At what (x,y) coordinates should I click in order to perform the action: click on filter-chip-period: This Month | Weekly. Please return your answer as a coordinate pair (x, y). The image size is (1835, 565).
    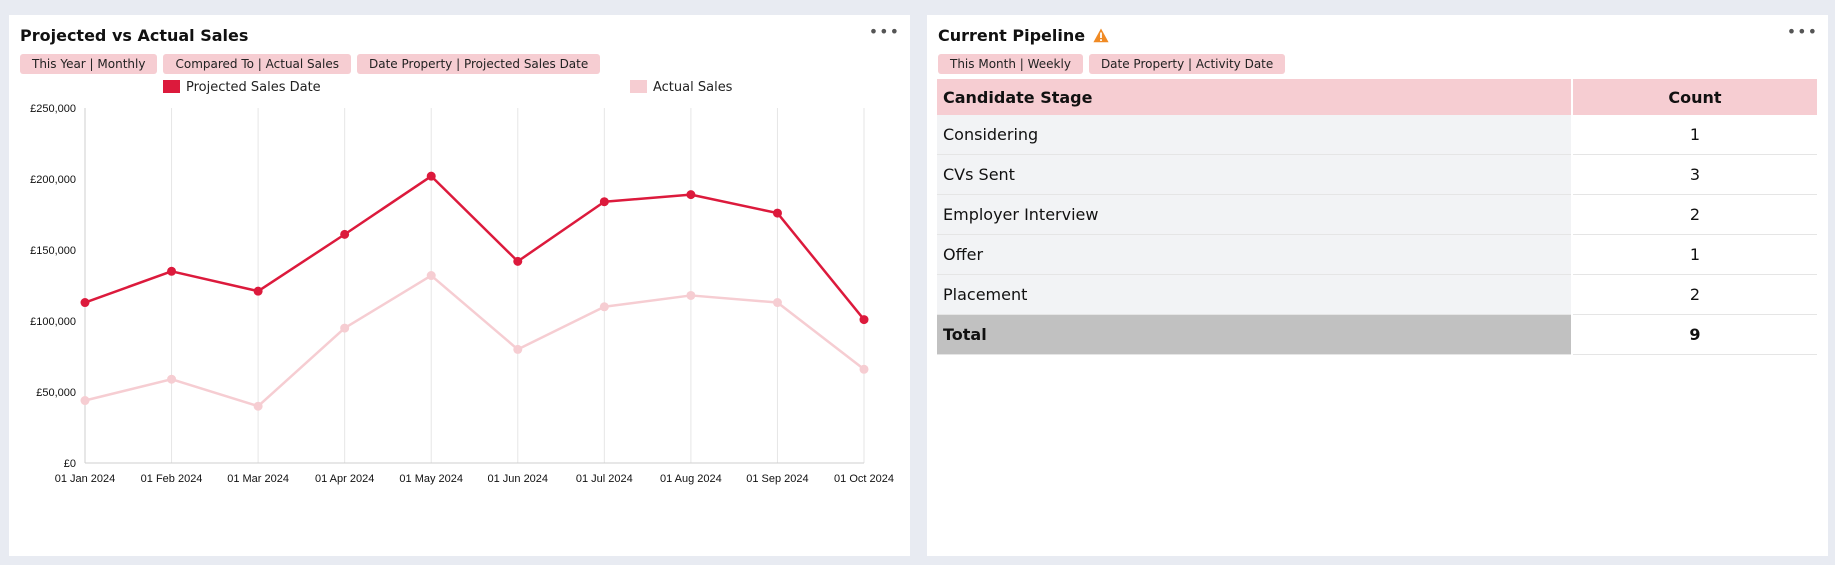
    Looking at the image, I should click on (1010, 64).